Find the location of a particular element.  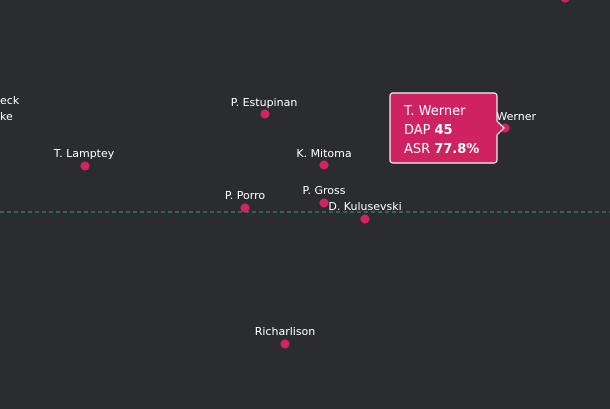

tooltip-row-label: ASR is located at coordinates (417, 149).